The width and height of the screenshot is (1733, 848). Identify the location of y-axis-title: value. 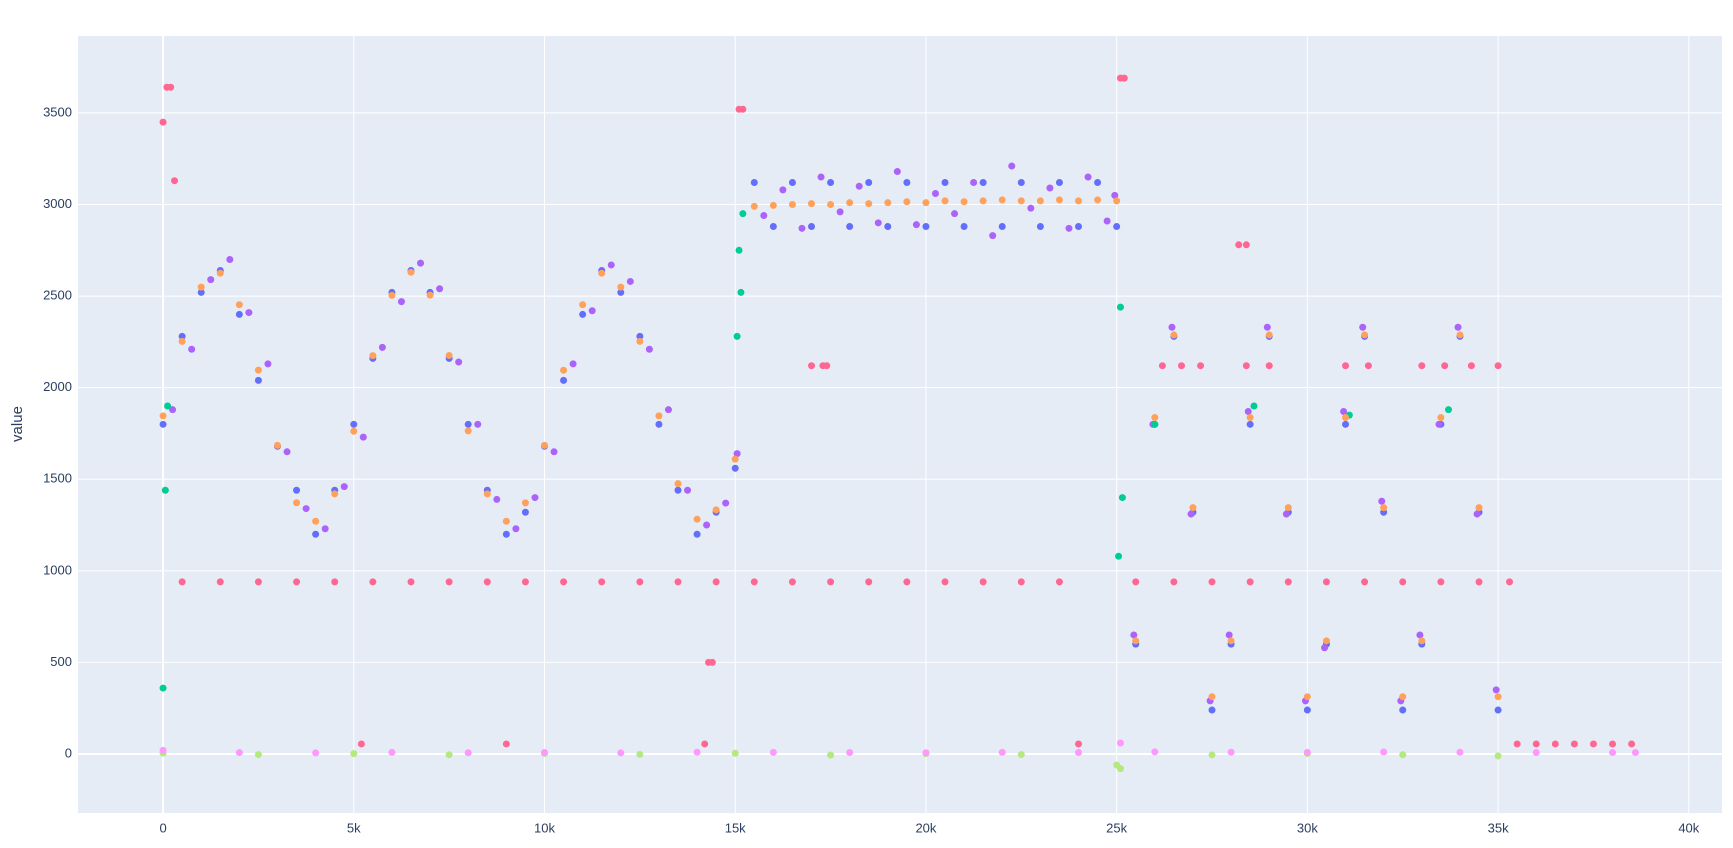
(17, 424).